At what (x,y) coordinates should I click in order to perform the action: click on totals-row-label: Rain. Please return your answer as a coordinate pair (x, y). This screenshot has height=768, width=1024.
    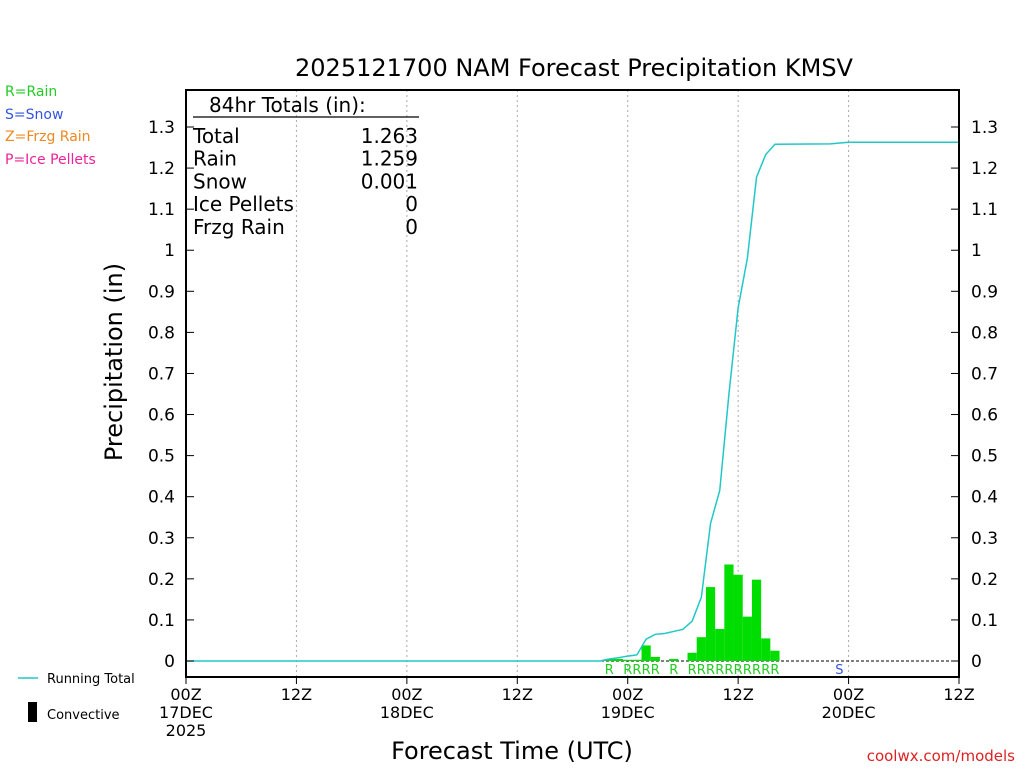
    Looking at the image, I should click on (215, 159).